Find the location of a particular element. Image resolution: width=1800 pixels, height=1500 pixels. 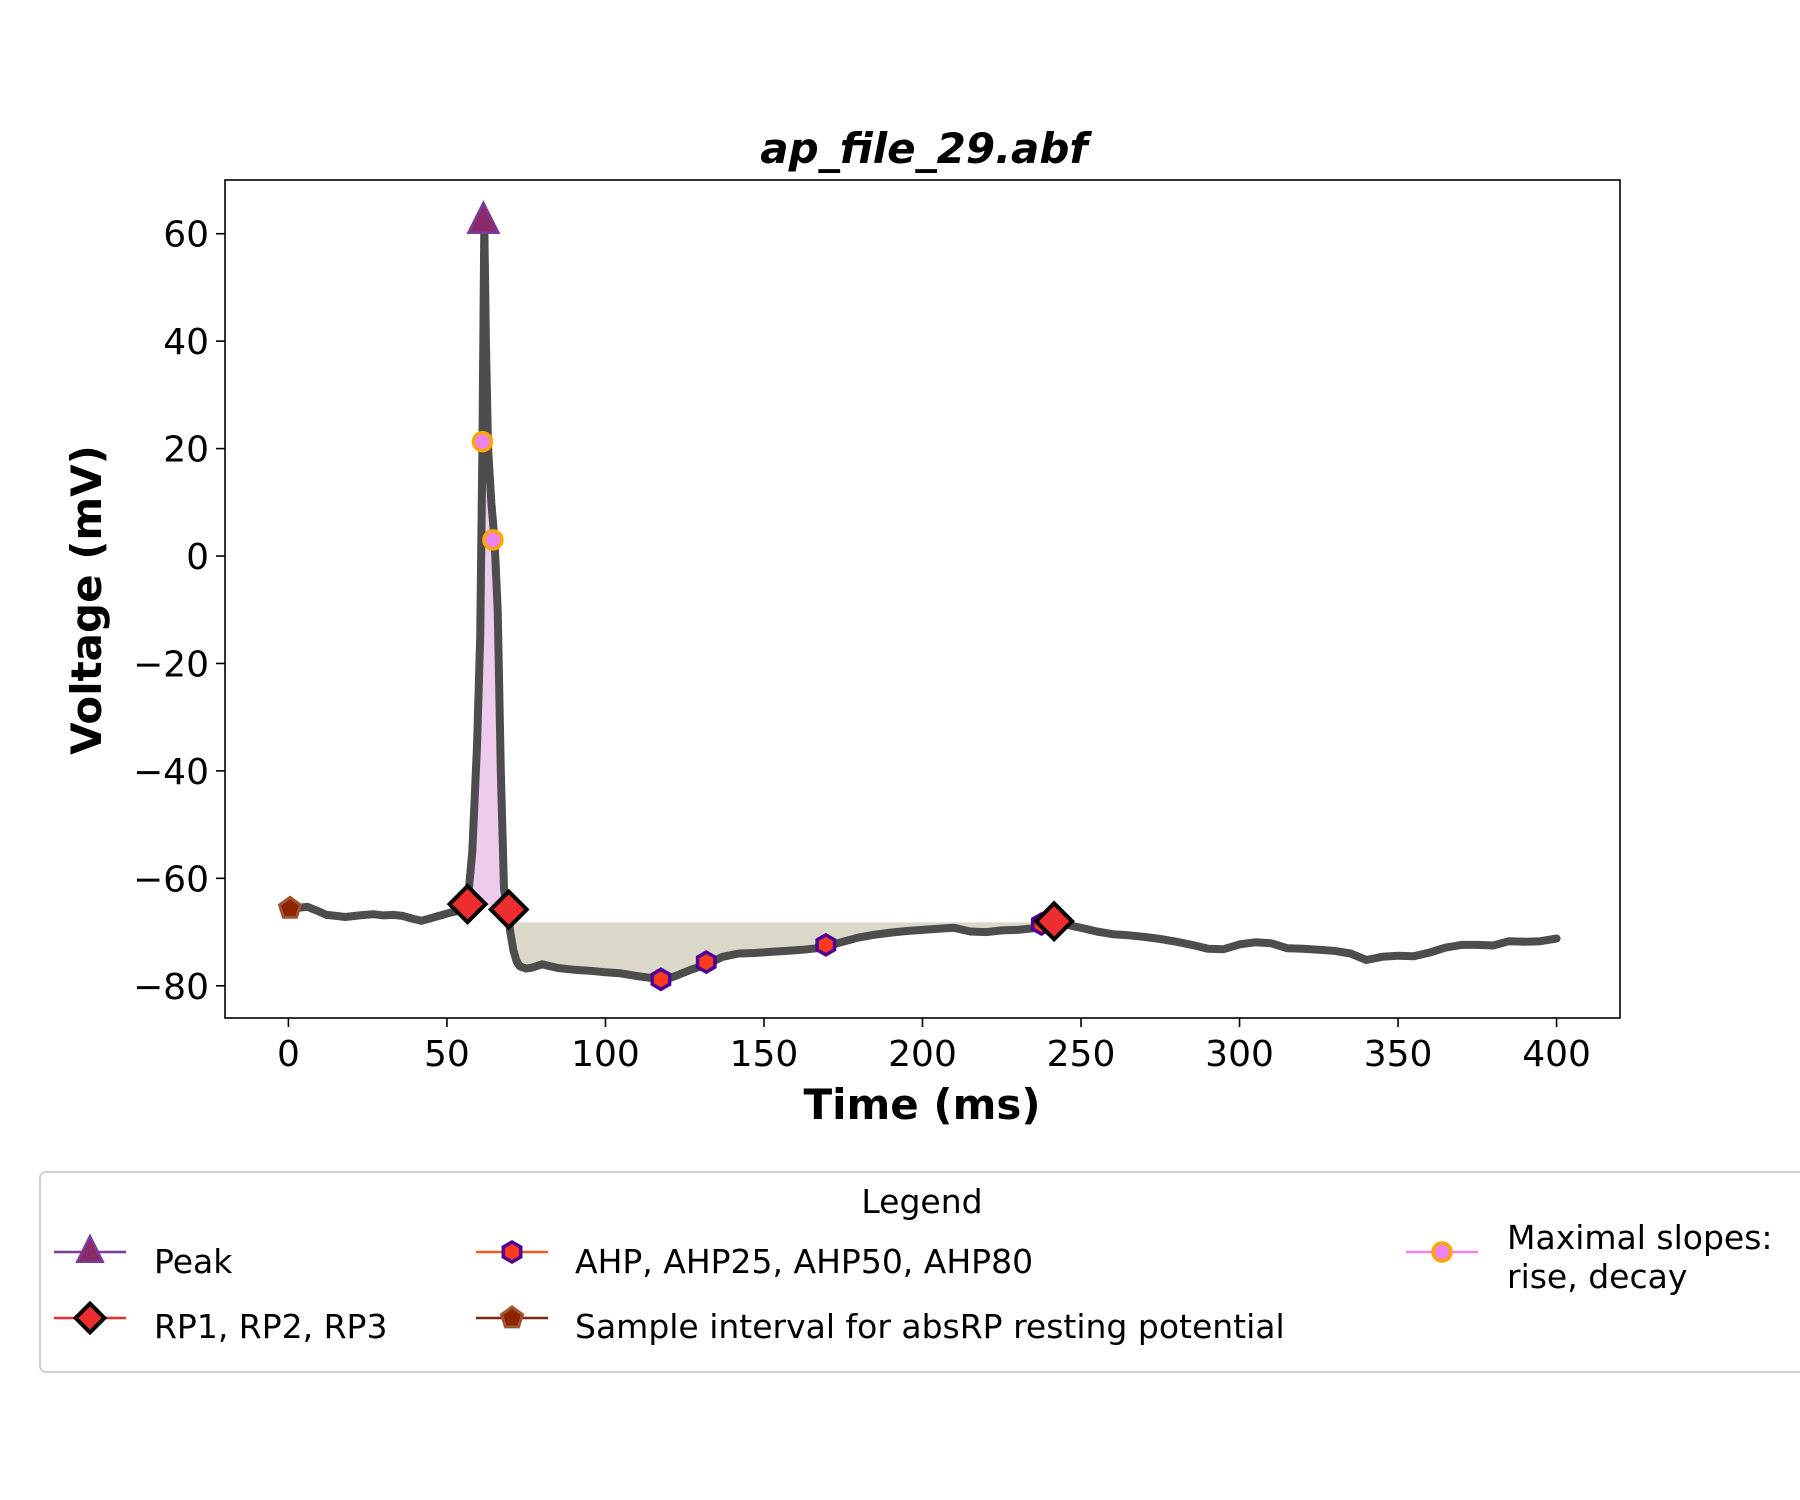

y-tick-label: −60 is located at coordinates (171, 879).